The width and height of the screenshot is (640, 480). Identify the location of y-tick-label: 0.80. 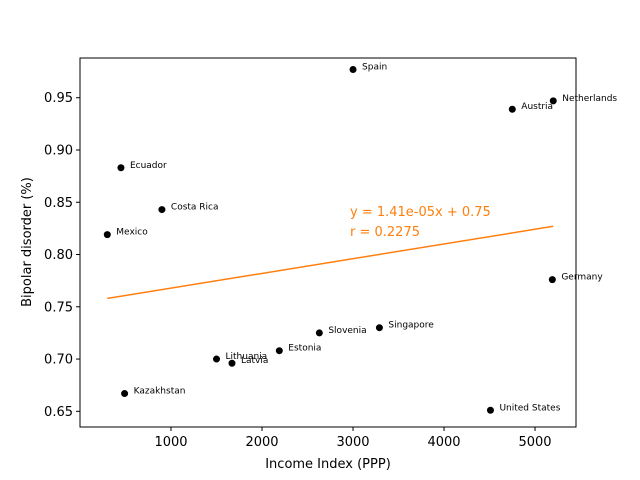
(58, 255).